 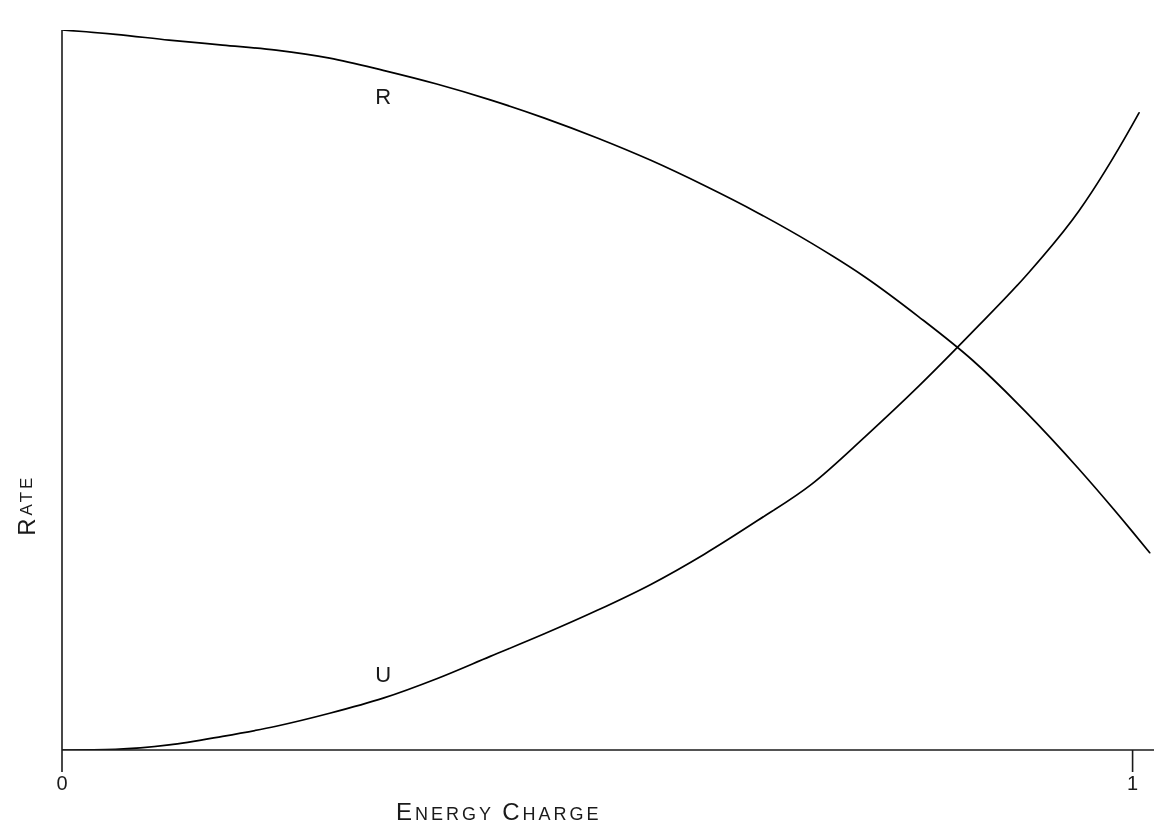 What do you see at coordinates (1133, 783) in the screenshot?
I see `x-tick-label: 1` at bounding box center [1133, 783].